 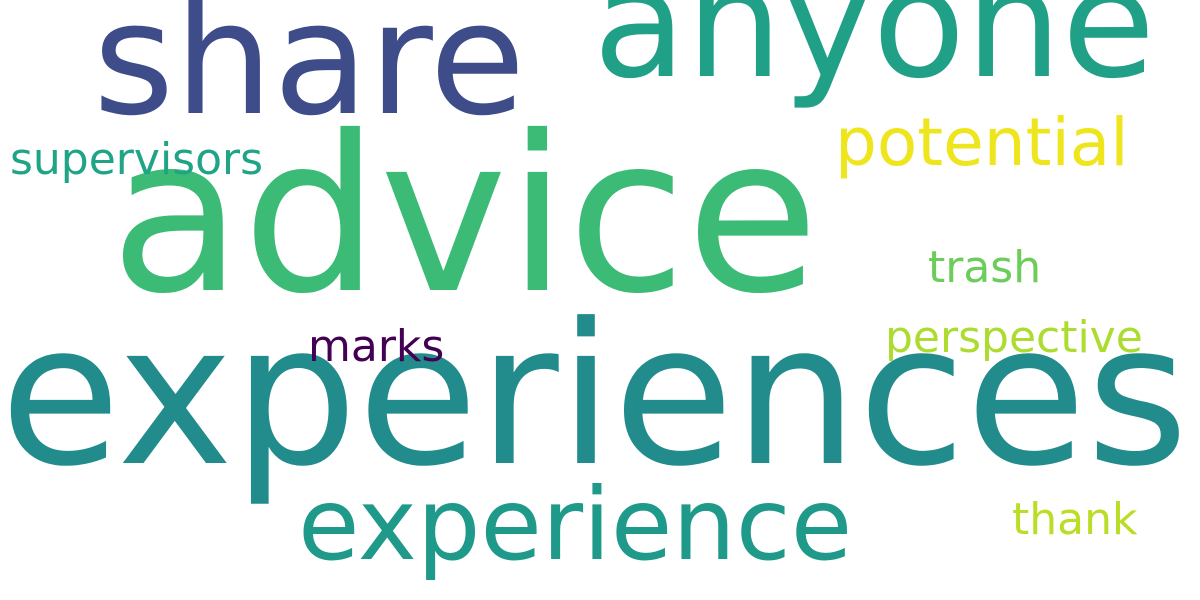 I want to click on word-experience: experience, so click(x=575, y=524).